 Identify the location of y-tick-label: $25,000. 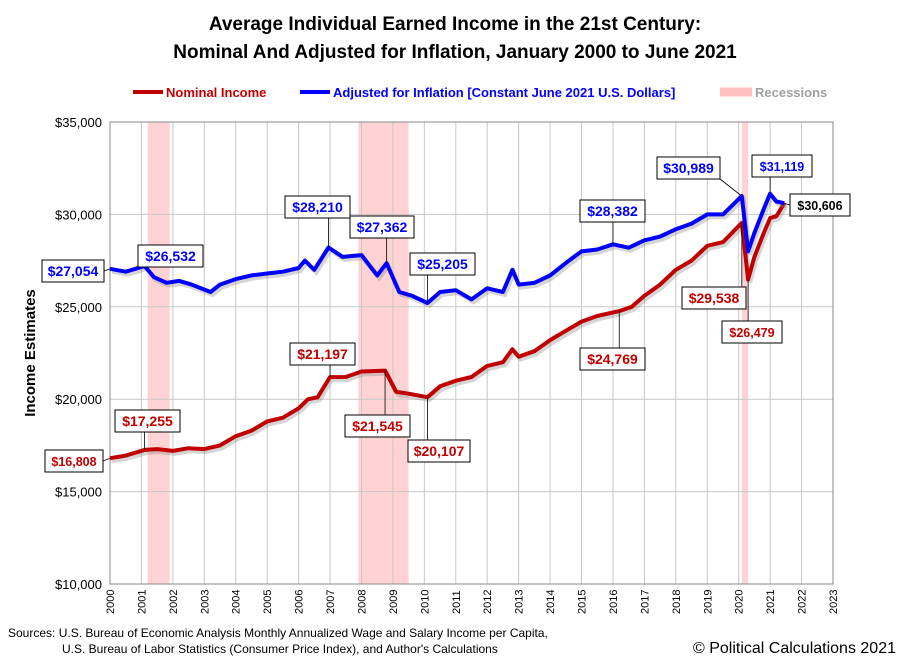
(78, 307).